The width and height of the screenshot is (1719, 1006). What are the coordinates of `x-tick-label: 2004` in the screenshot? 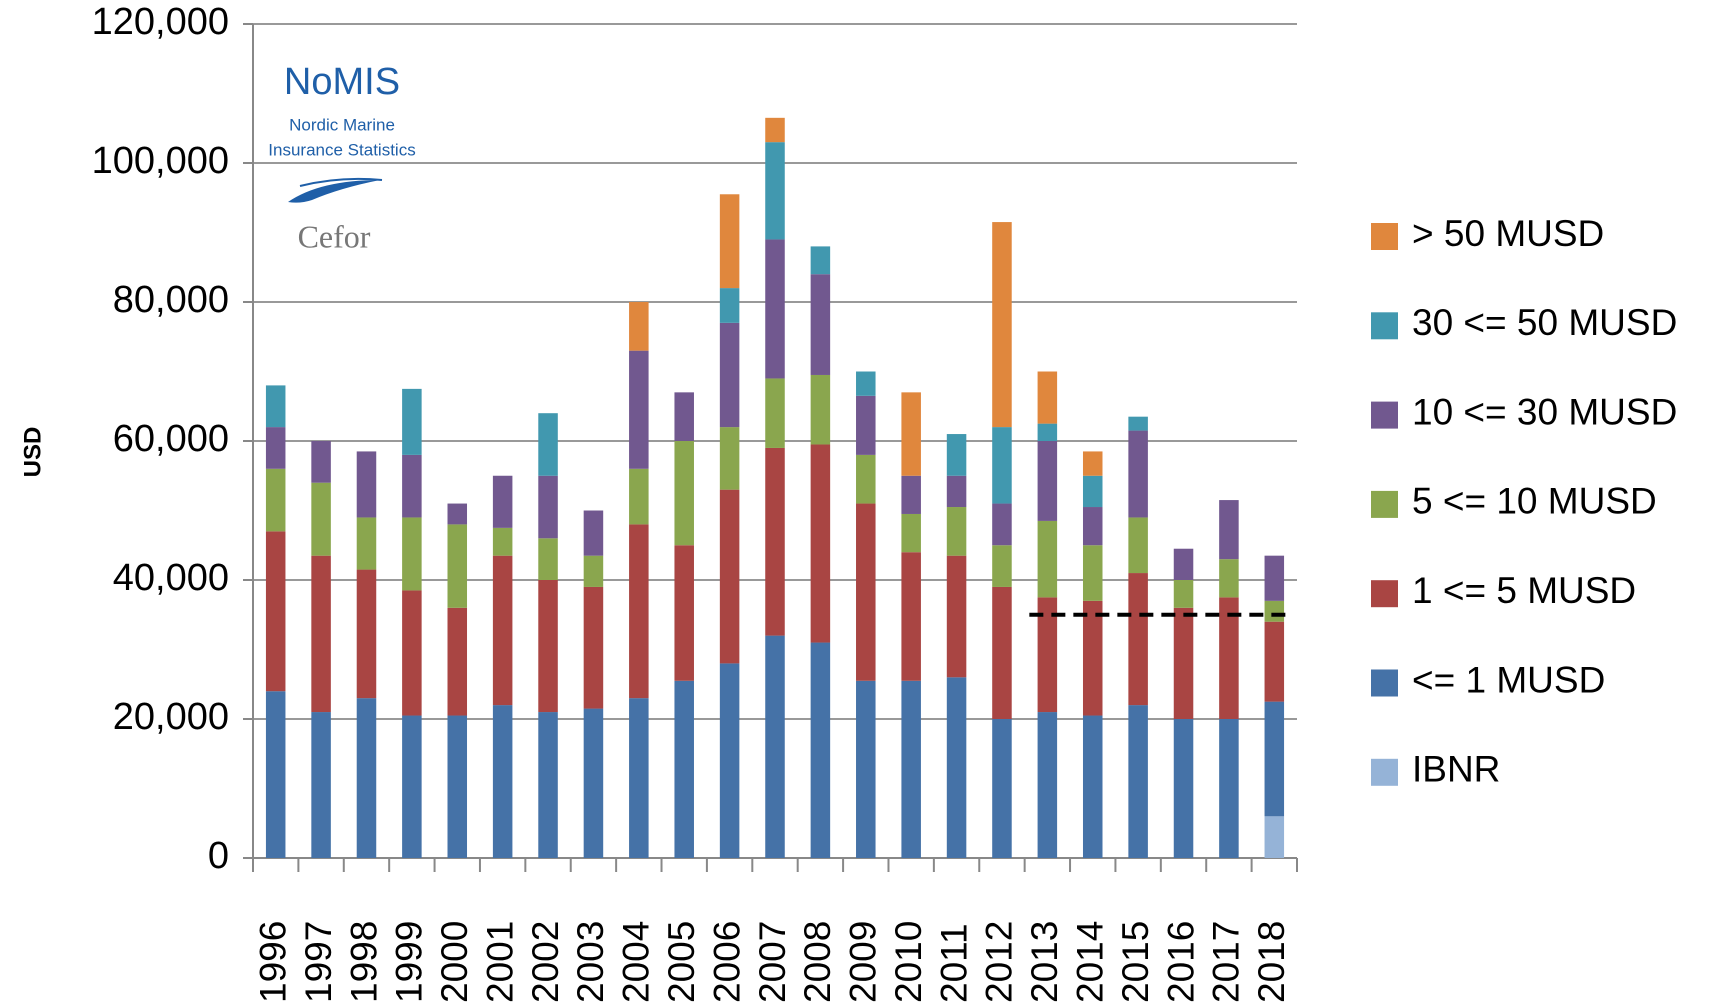 It's located at (636, 962).